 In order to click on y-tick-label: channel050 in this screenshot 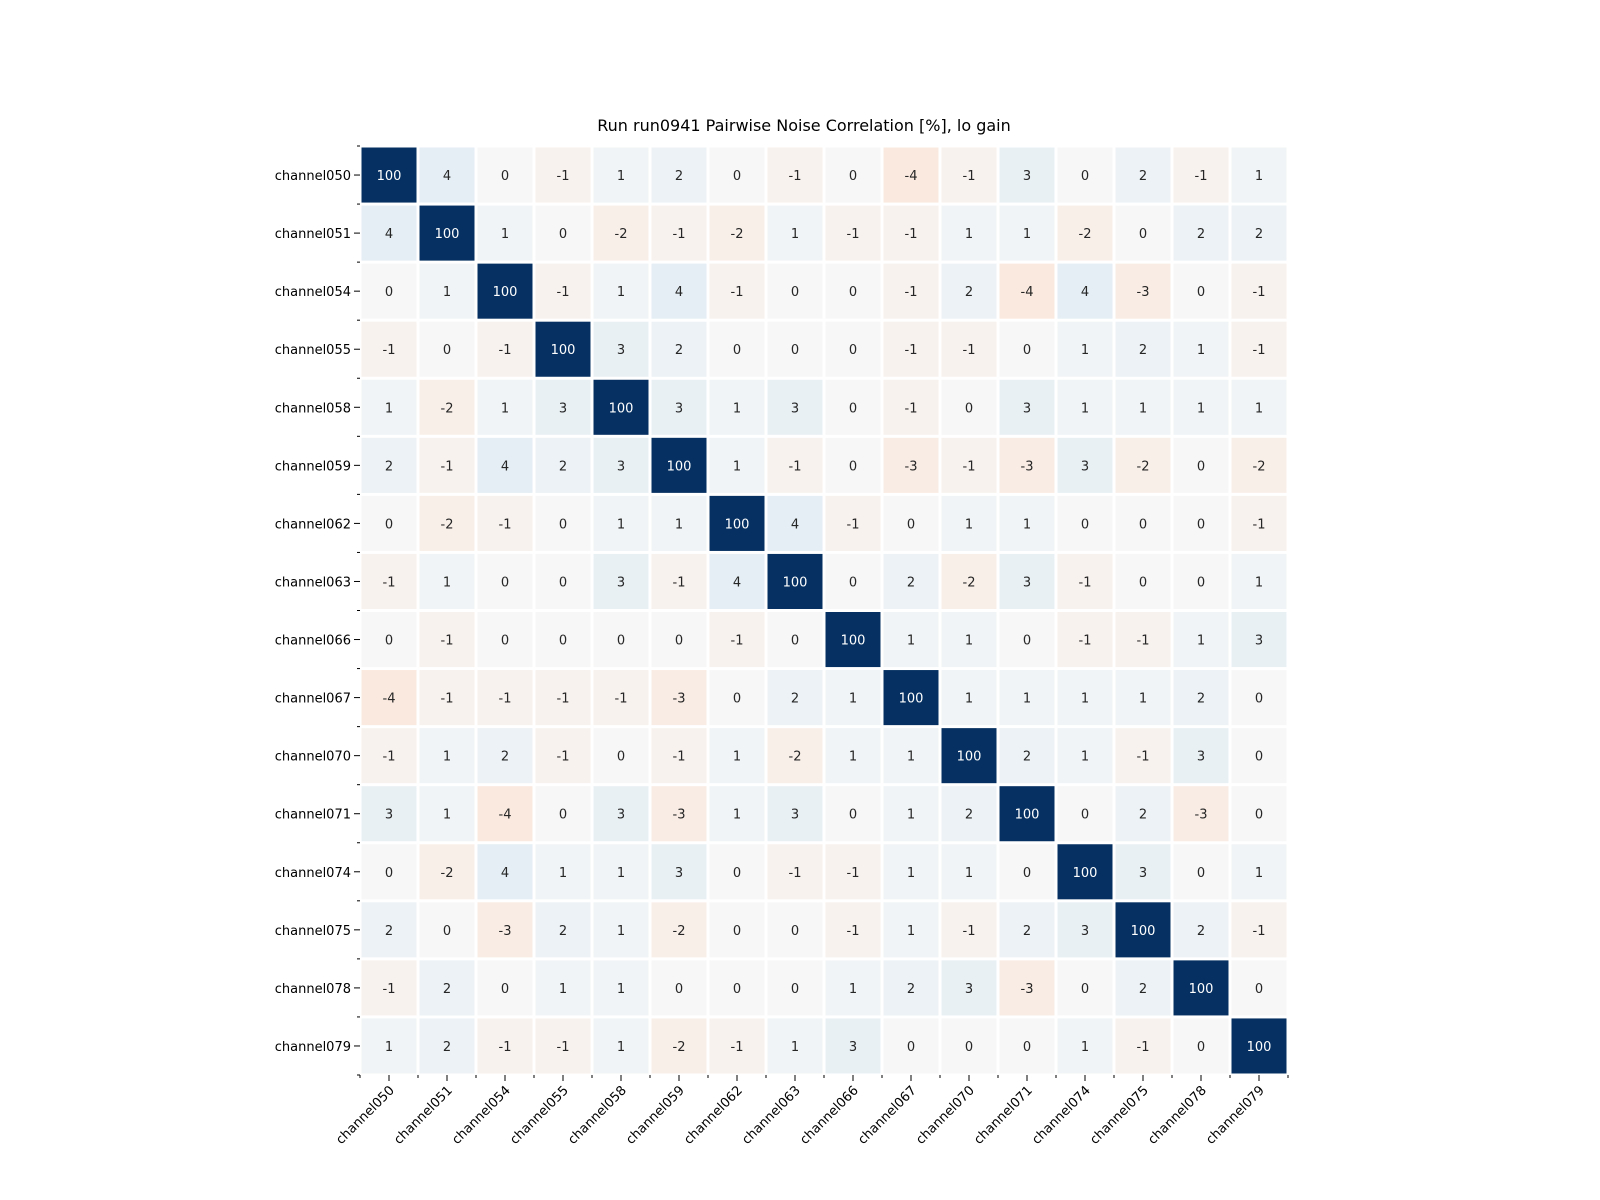, I will do `click(313, 176)`.